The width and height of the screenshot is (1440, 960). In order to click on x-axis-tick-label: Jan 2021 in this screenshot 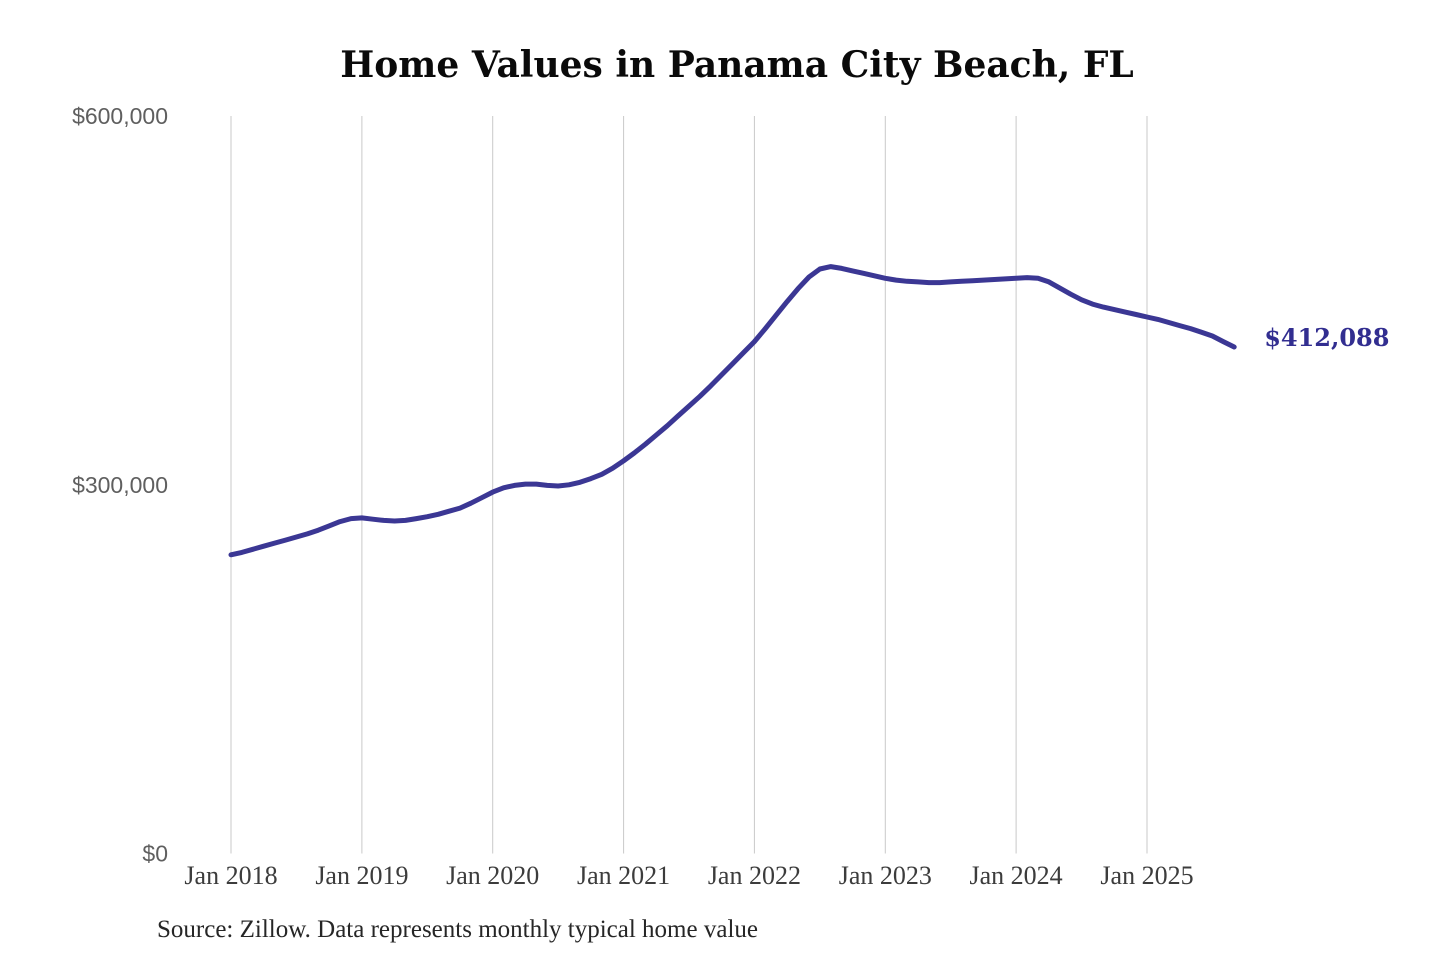, I will do `click(623, 875)`.